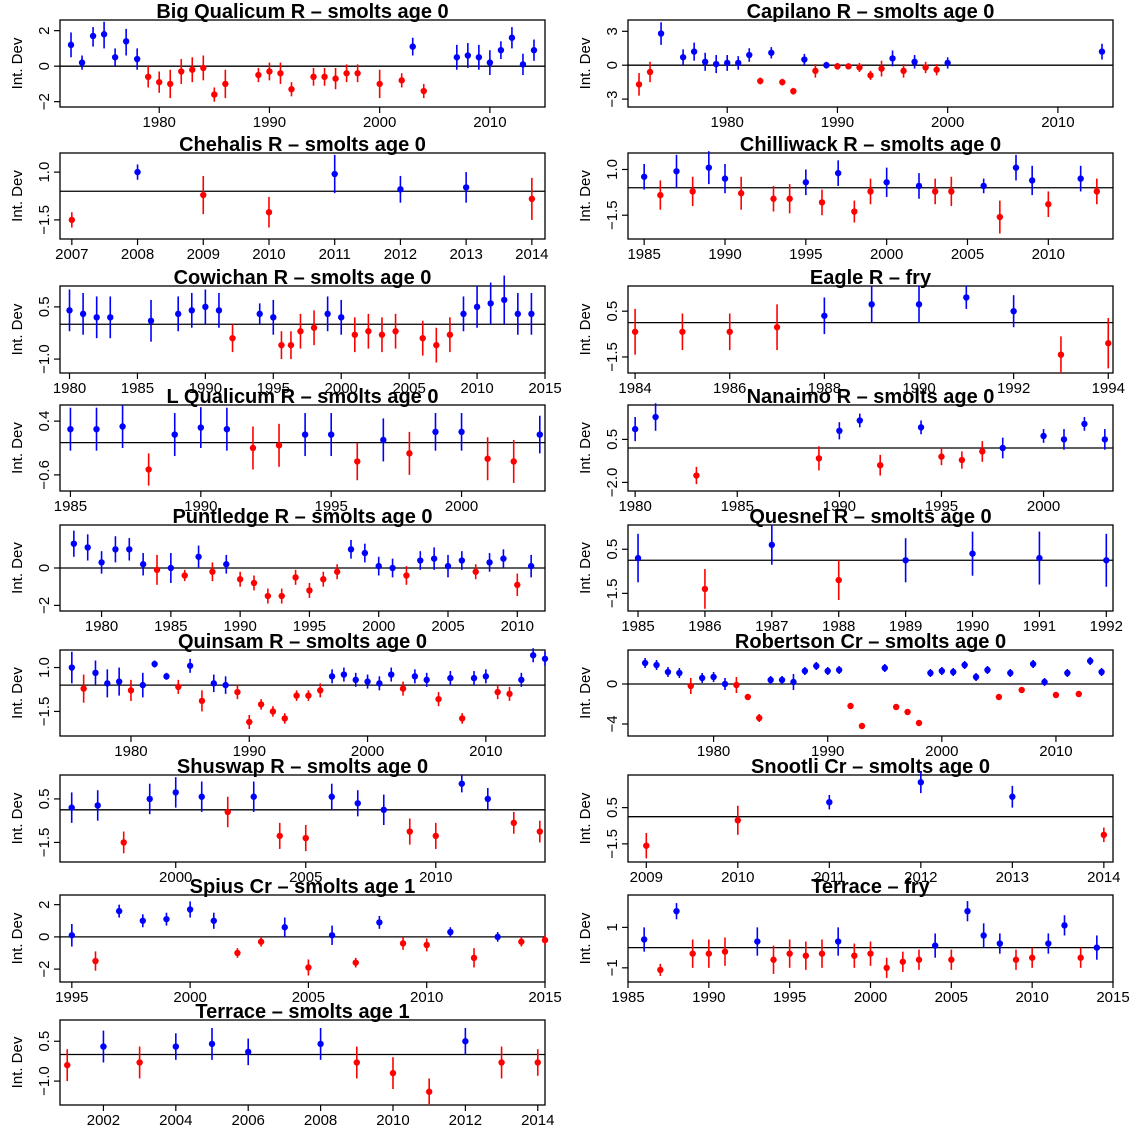 This screenshot has width=1146, height=1139. I want to click on panel-title: Cowichan R – smolts age 0, so click(303, 278).